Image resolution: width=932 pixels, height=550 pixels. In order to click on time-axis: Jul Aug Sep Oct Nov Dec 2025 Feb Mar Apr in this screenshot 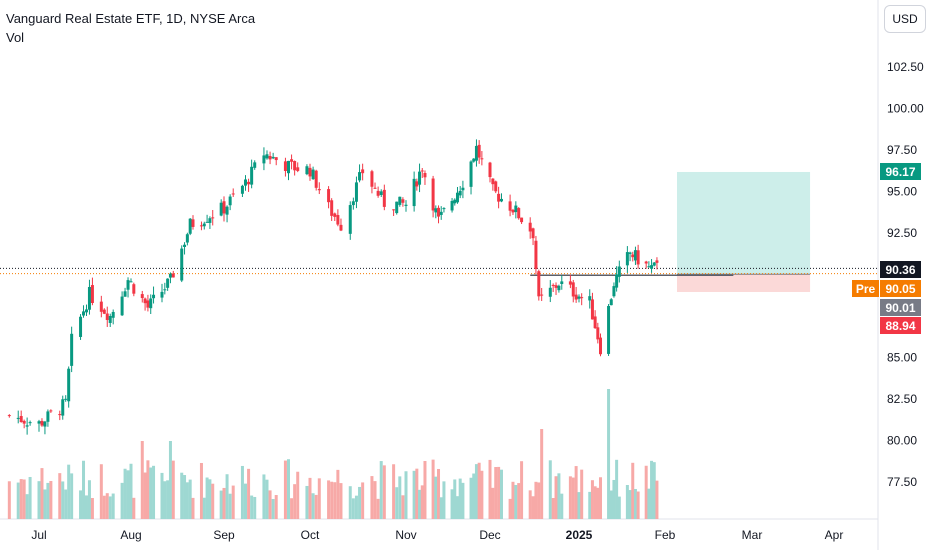, I will do `click(437, 535)`.